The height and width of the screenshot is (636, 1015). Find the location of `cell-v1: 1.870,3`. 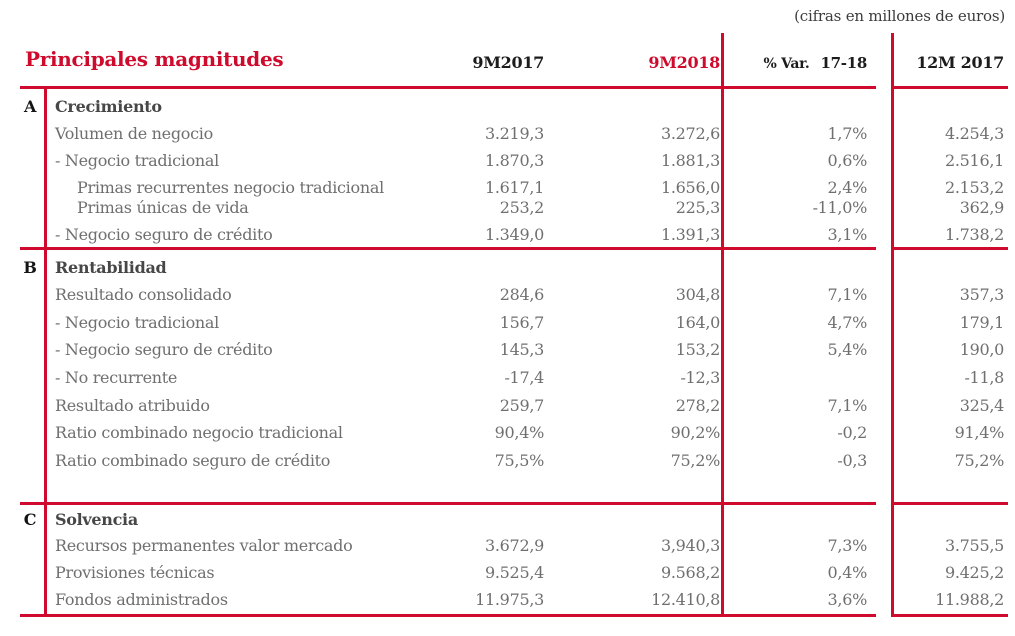

cell-v1: 1.870,3 is located at coordinates (514, 160).